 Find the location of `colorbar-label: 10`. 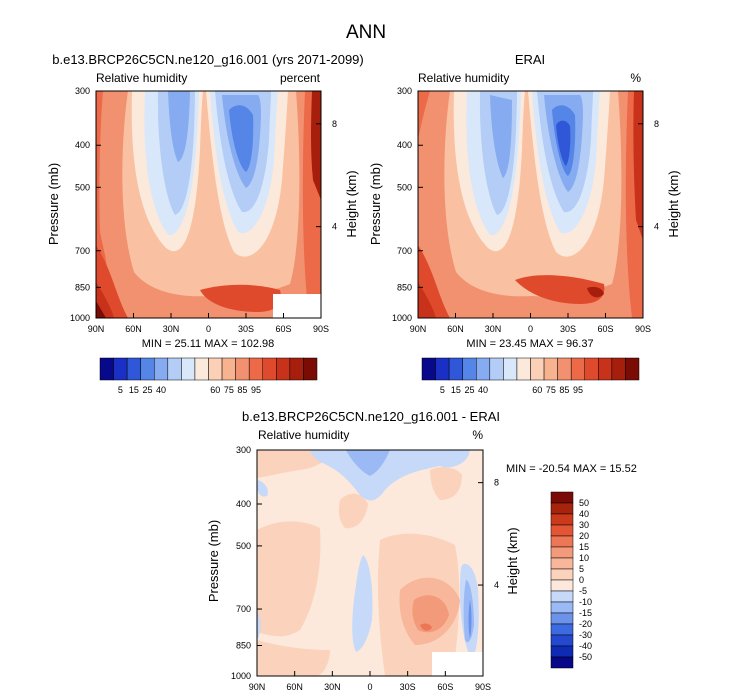

colorbar-label: 10 is located at coordinates (584, 558).